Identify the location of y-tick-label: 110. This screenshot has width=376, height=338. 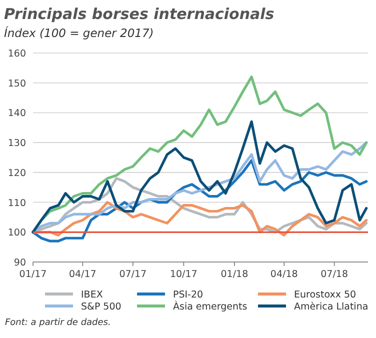
(17, 203).